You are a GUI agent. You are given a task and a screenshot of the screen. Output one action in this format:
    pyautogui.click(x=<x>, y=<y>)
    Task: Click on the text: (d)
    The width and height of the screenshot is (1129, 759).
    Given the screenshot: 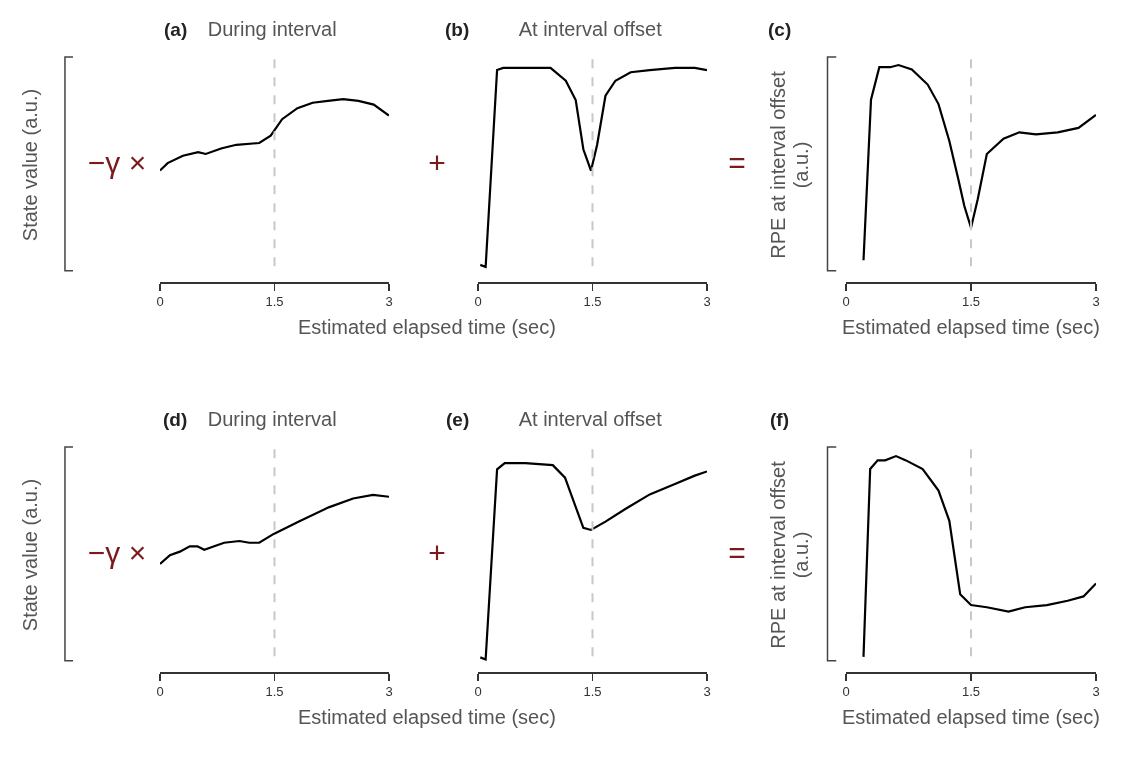 What is the action you would take?
    pyautogui.click(x=175, y=419)
    